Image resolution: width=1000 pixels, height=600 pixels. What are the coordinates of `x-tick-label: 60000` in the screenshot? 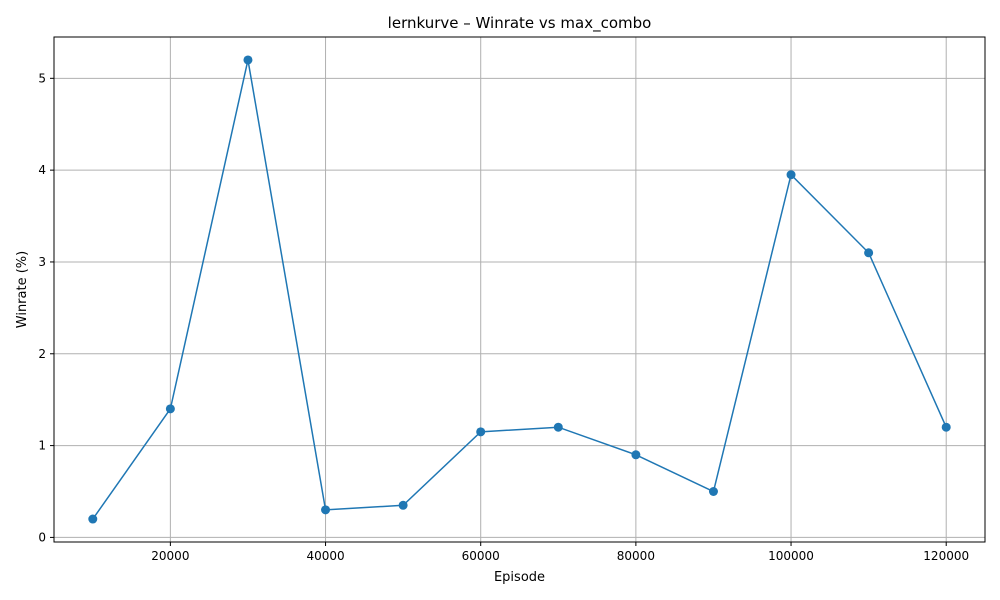 It's located at (481, 556).